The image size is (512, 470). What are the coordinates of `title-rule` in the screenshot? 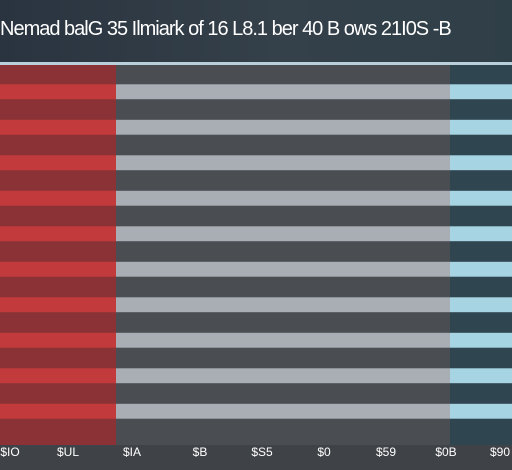 It's located at (256, 63).